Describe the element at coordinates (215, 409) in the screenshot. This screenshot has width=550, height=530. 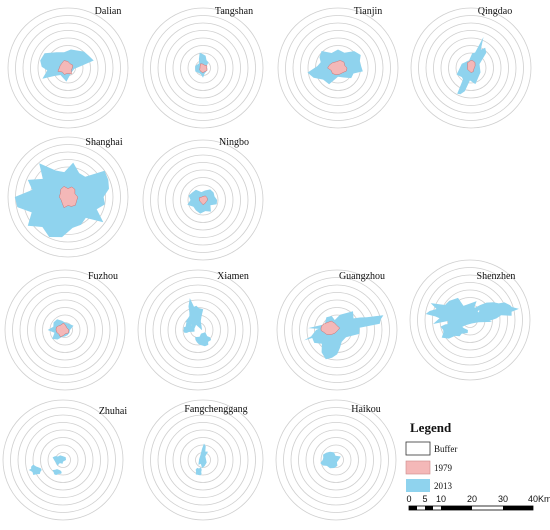
I see `city-label-fangchenggang: Fangchenggang` at that location.